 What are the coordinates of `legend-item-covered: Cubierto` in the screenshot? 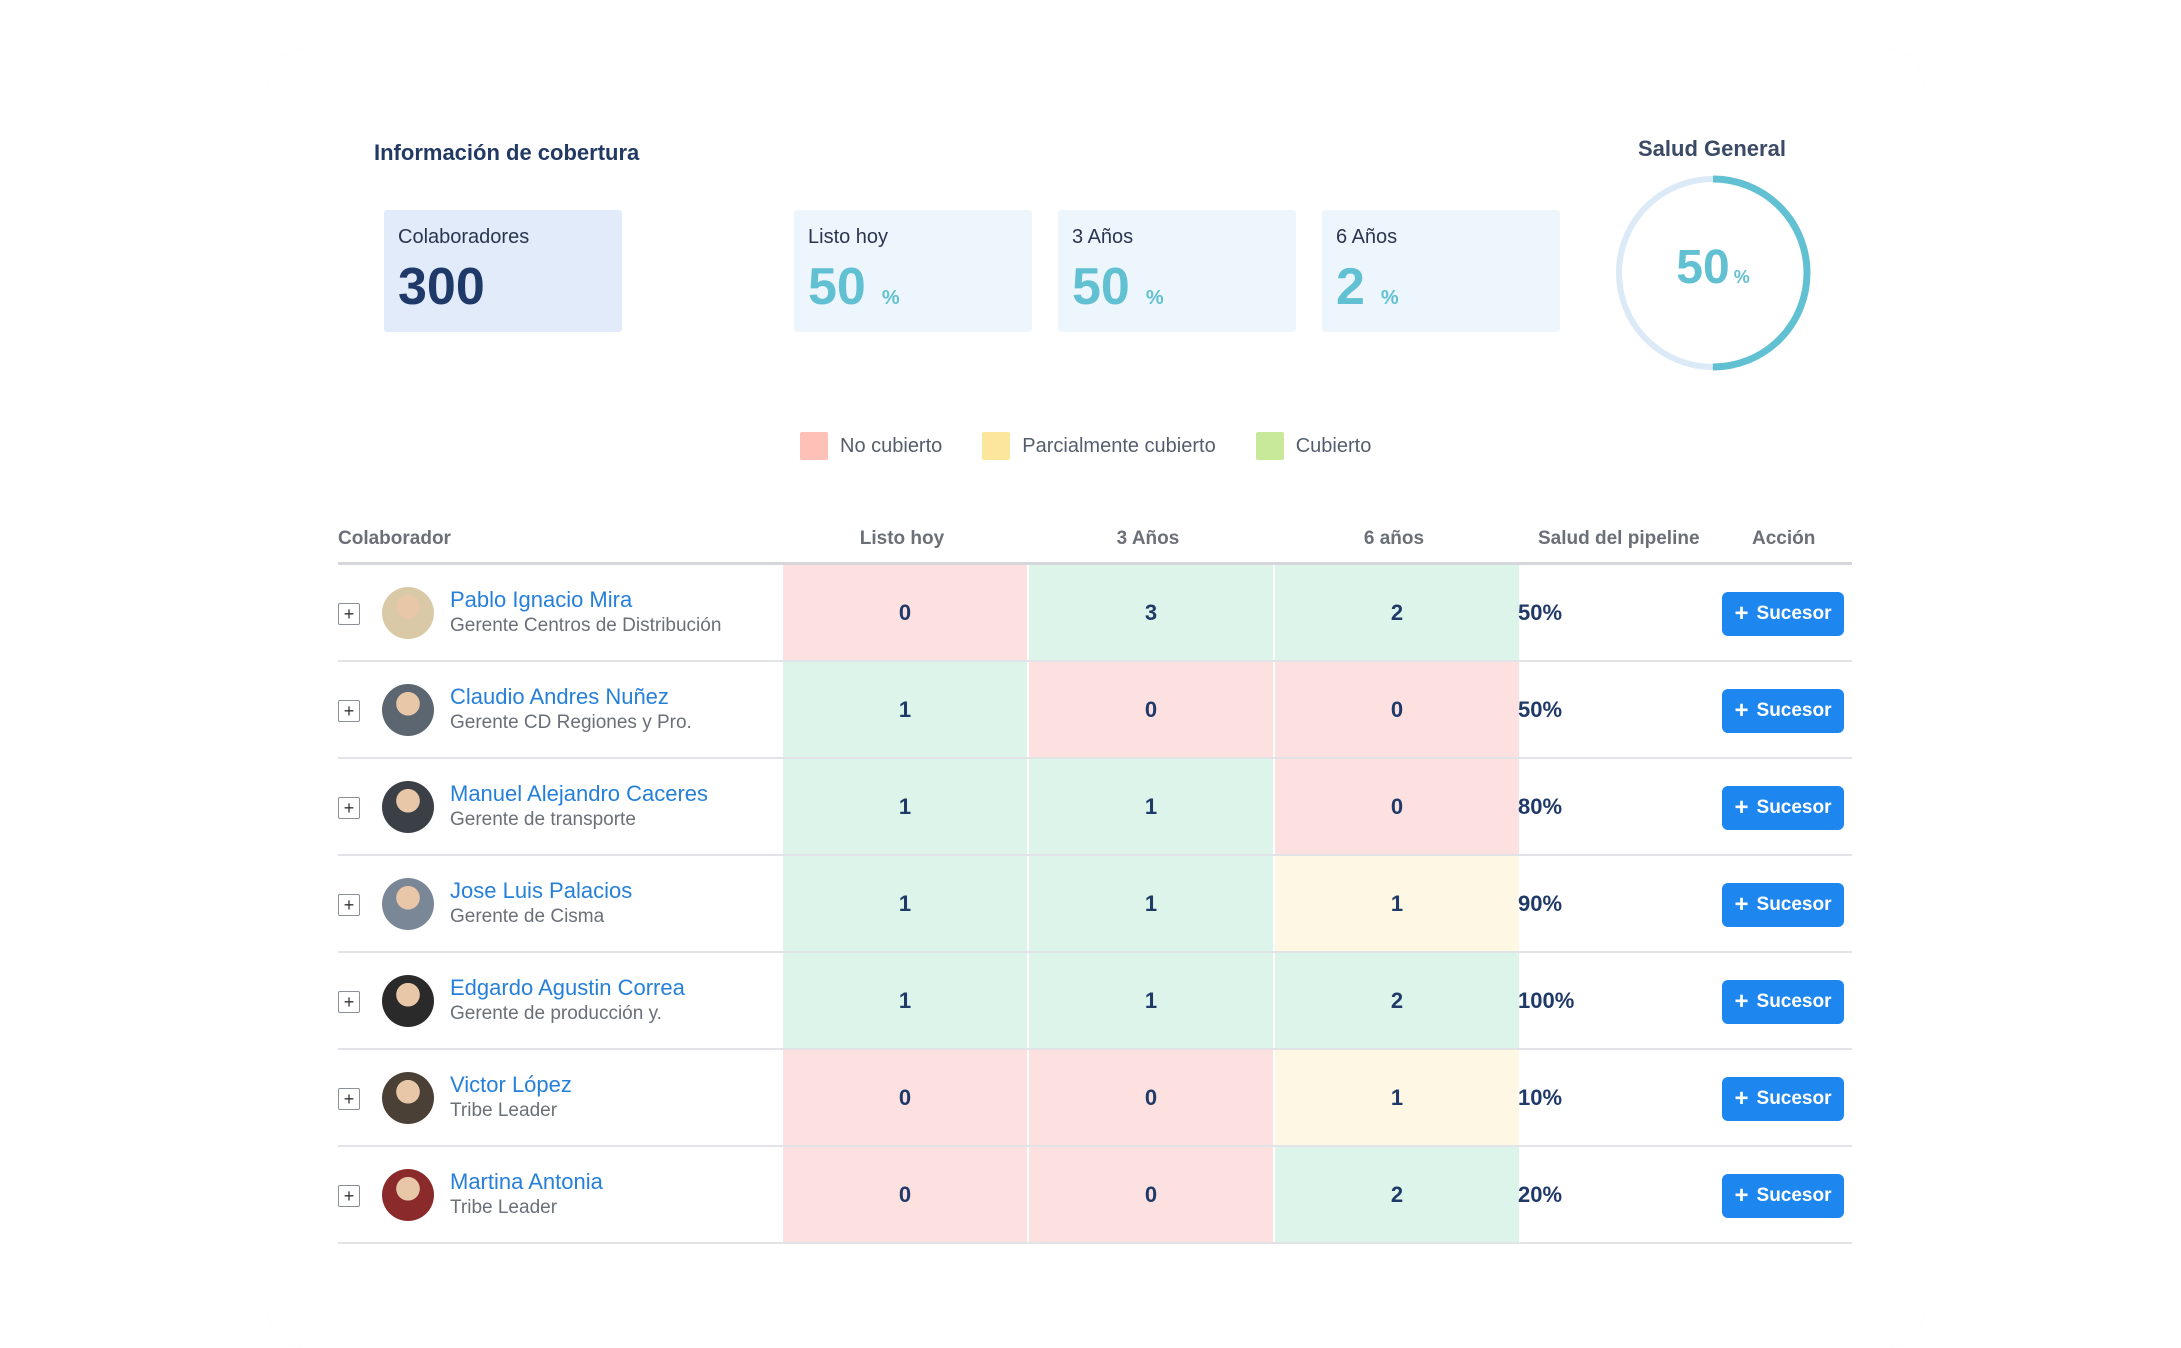 It's located at (1313, 446).